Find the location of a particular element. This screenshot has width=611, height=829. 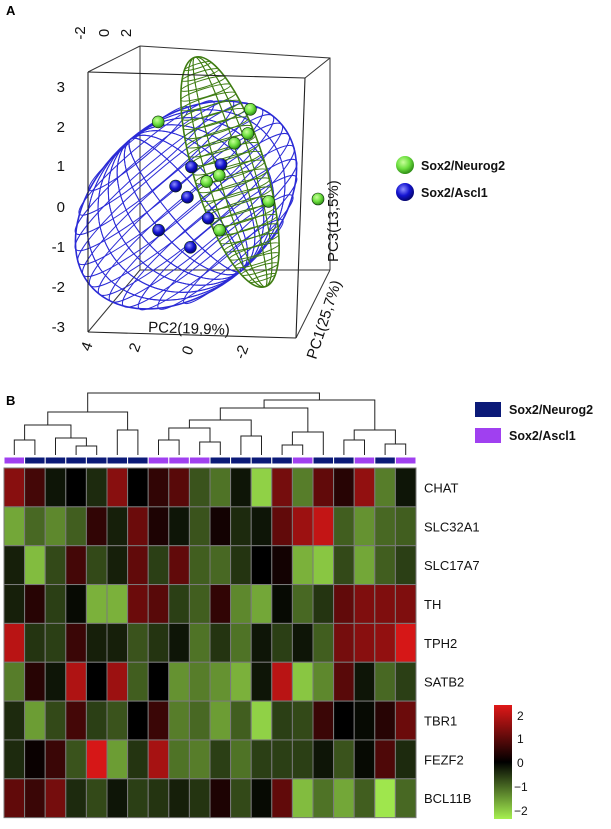

legend-ascl1-marker is located at coordinates (405, 192).